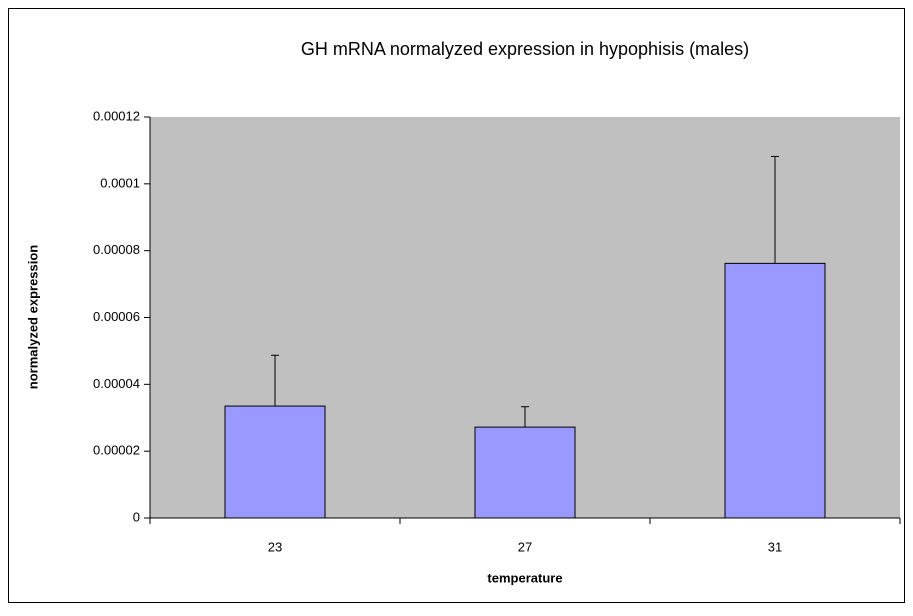  Describe the element at coordinates (275, 546) in the screenshot. I see `x-tick-label: 23` at that location.